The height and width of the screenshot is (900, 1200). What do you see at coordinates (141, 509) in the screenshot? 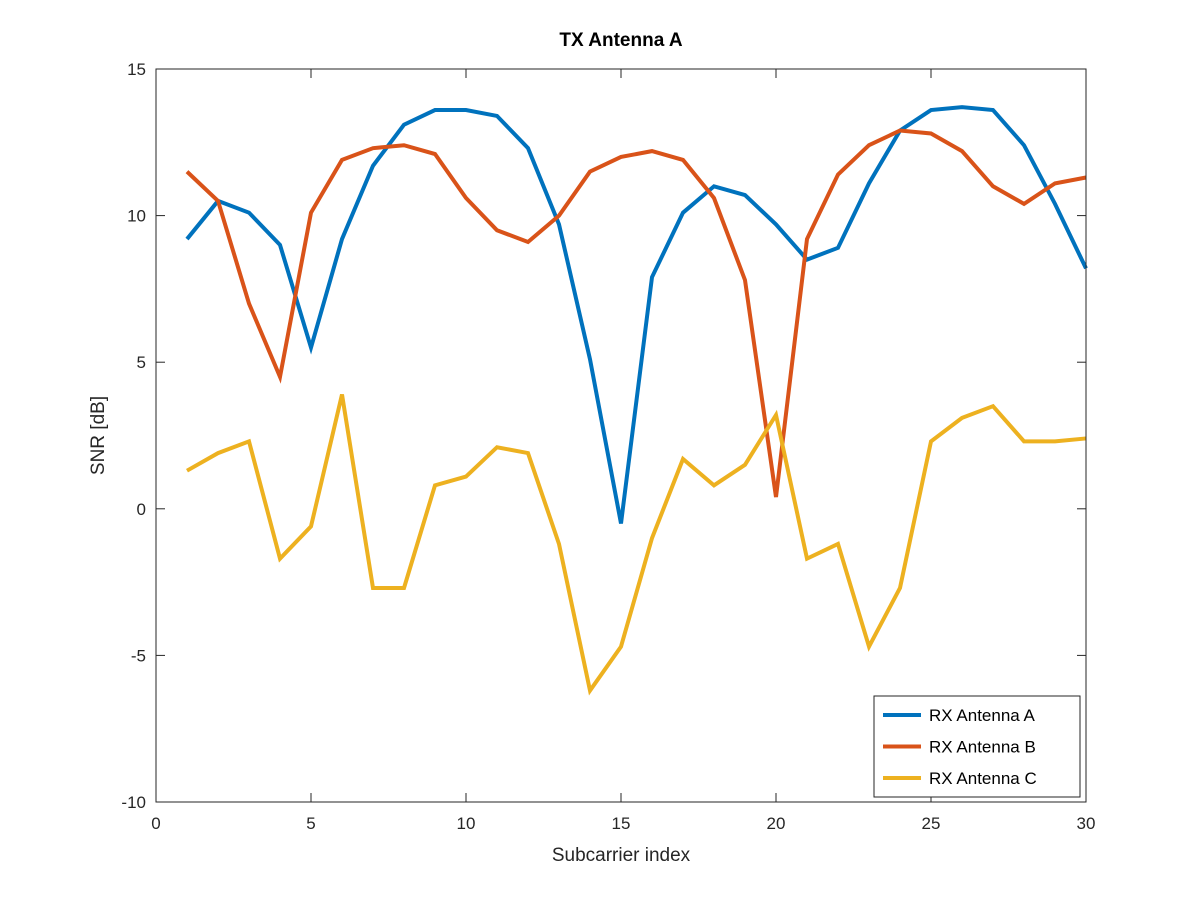
I see `y-tick-label: 0` at bounding box center [141, 509].